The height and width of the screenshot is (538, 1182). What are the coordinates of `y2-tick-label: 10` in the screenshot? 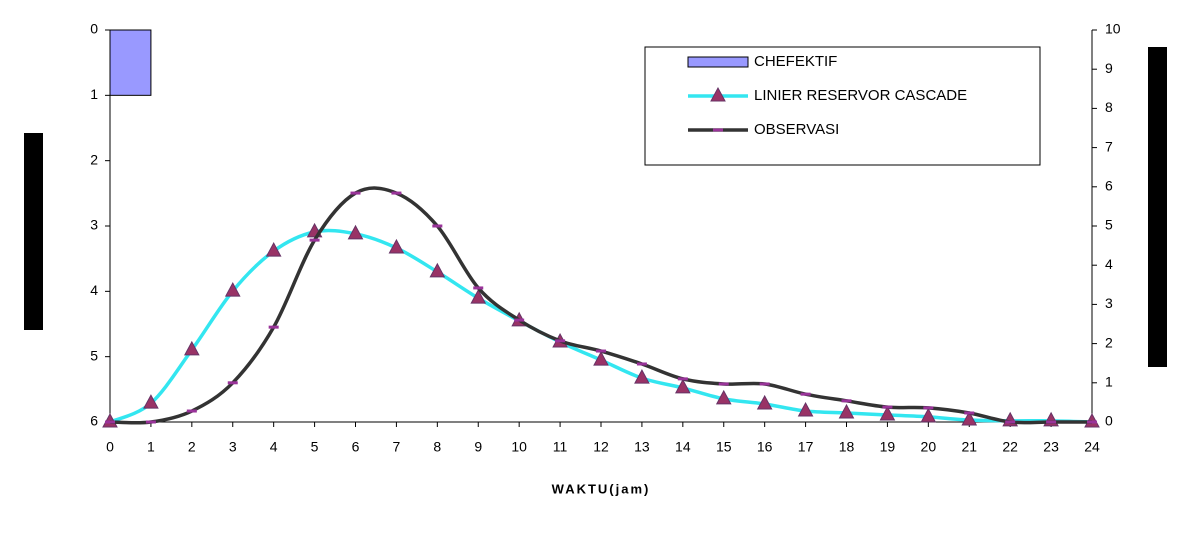 It's located at (1113, 29).